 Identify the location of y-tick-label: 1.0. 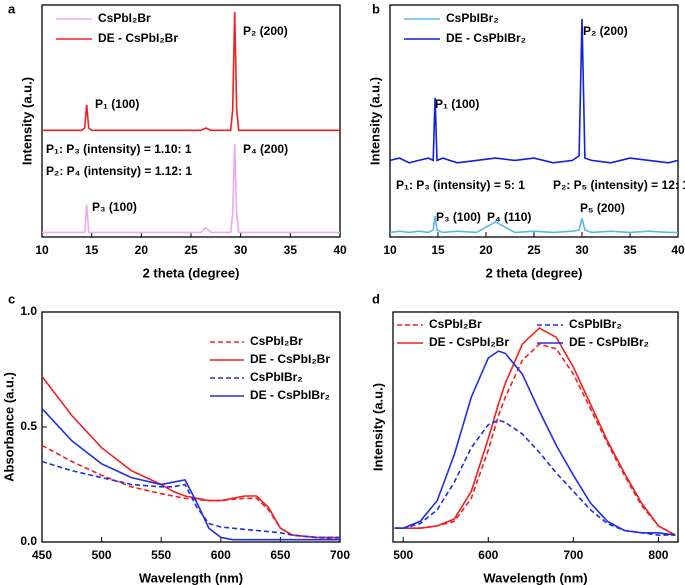
(28, 311).